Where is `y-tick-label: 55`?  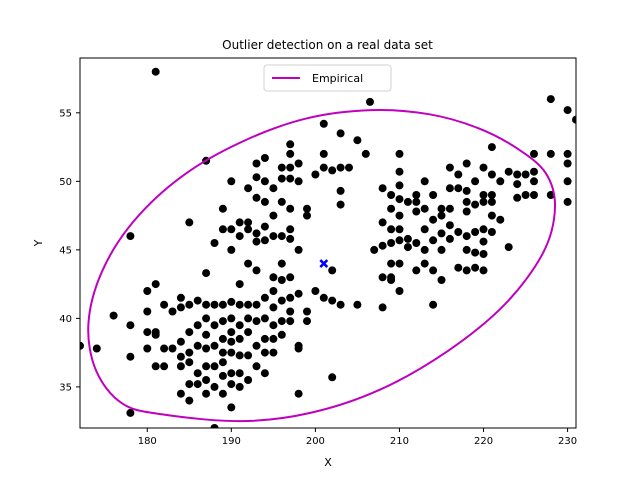 y-tick-label: 55 is located at coordinates (65, 113).